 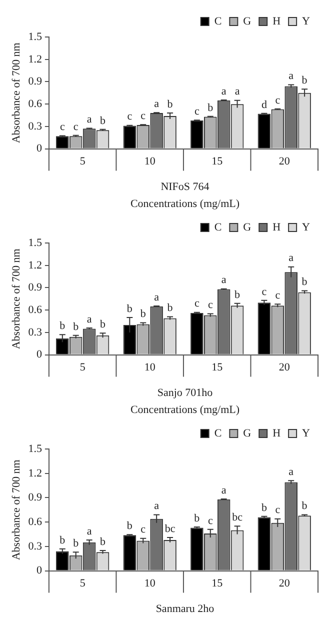 What do you see at coordinates (185, 609) in the screenshot?
I see `text: Sanmaru 2ho` at bounding box center [185, 609].